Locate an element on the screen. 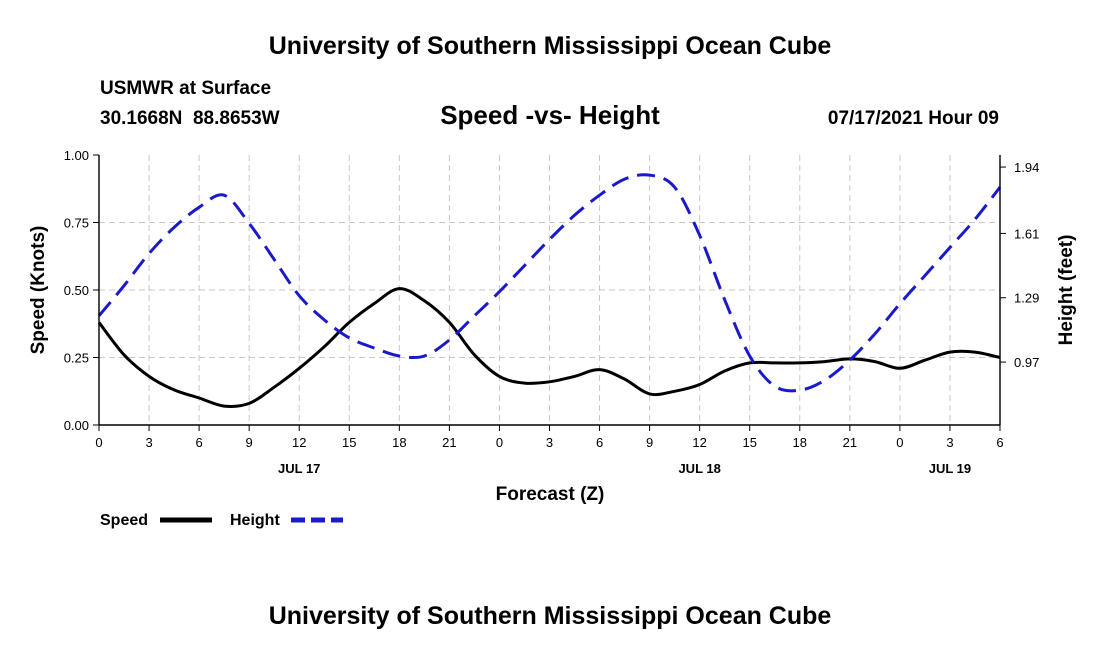  y2-axis-label: Height (feet) is located at coordinates (1066, 290).